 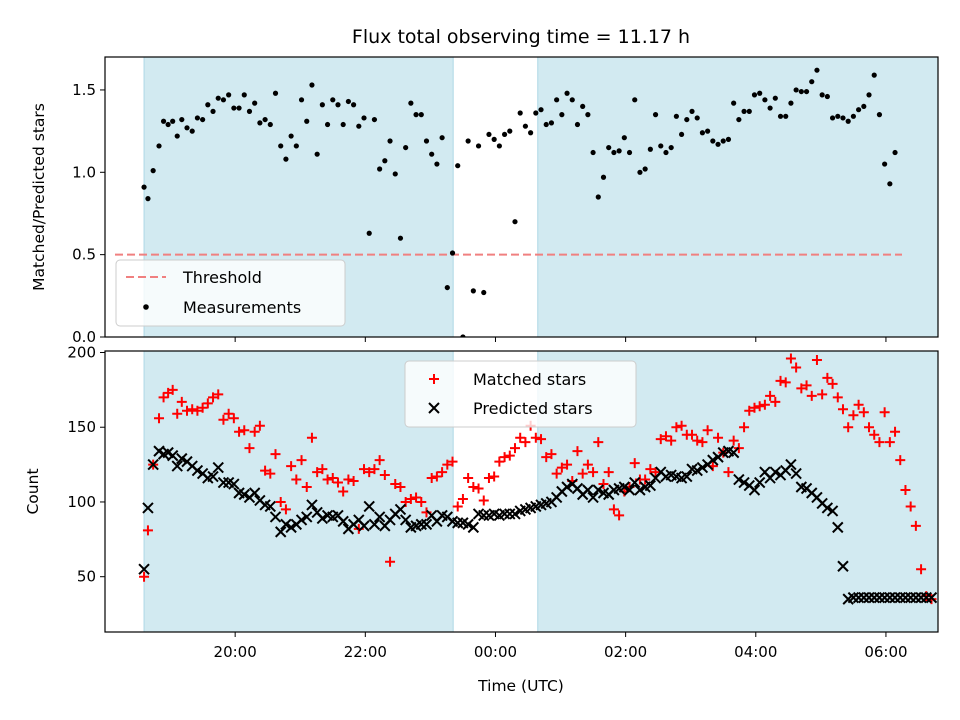 What do you see at coordinates (39, 197) in the screenshot?
I see `y-axis-label: Matched/Predicted stars` at bounding box center [39, 197].